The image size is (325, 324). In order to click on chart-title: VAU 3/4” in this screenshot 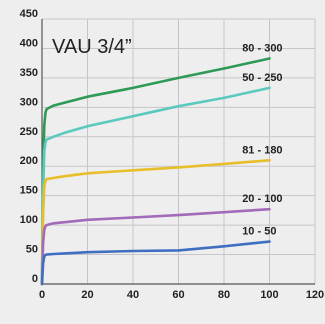, I will do `click(92, 47)`.